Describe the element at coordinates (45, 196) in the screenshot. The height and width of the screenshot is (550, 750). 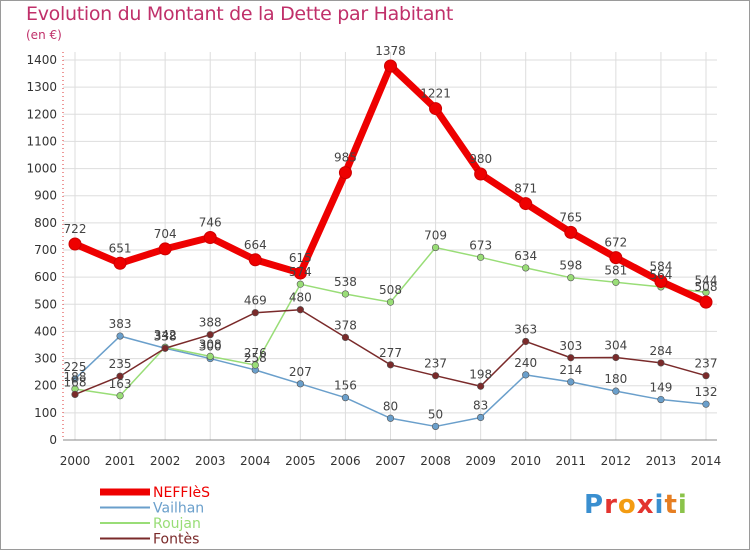
I see `y-tick-label: 900` at that location.